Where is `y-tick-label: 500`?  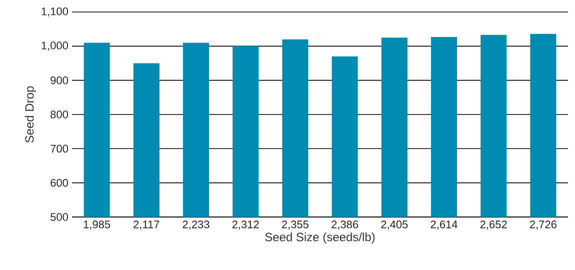
y-tick-label: 500 is located at coordinates (59, 217).